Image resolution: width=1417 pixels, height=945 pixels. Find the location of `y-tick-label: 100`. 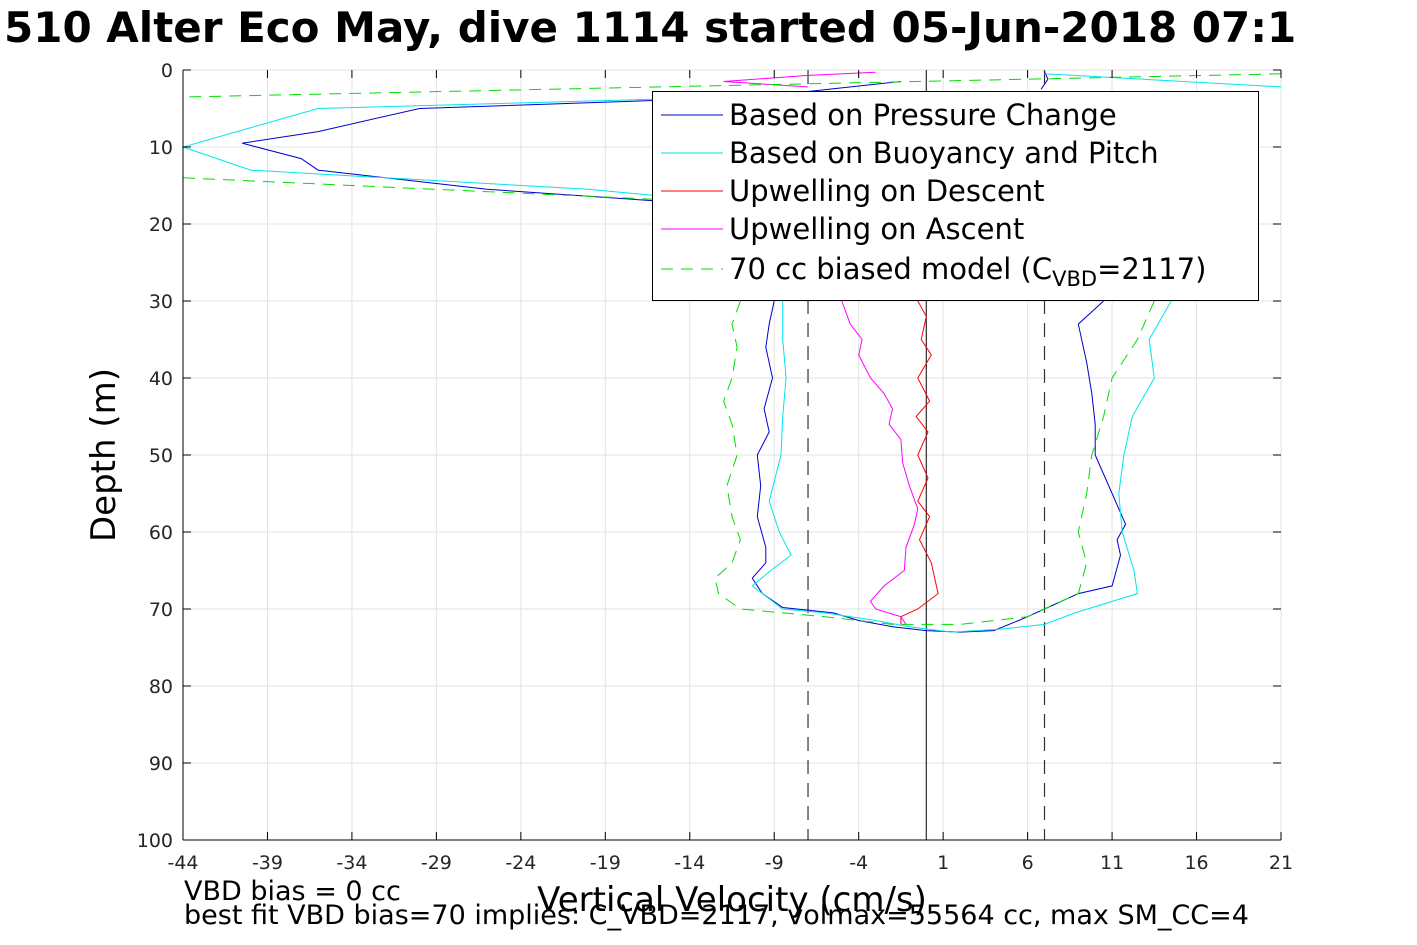

y-tick-label: 100 is located at coordinates (155, 841).